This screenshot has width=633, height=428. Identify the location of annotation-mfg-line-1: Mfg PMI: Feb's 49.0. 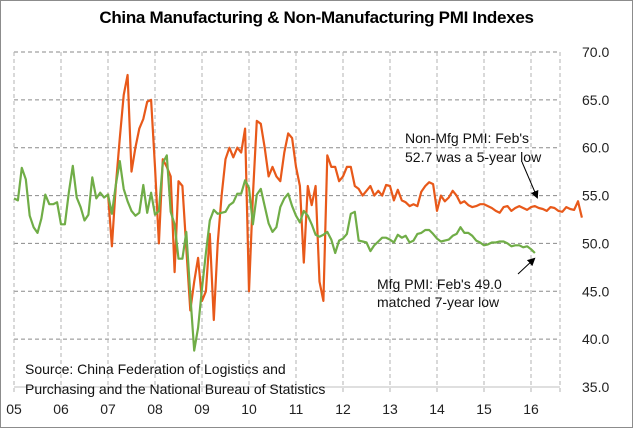
(439, 284).